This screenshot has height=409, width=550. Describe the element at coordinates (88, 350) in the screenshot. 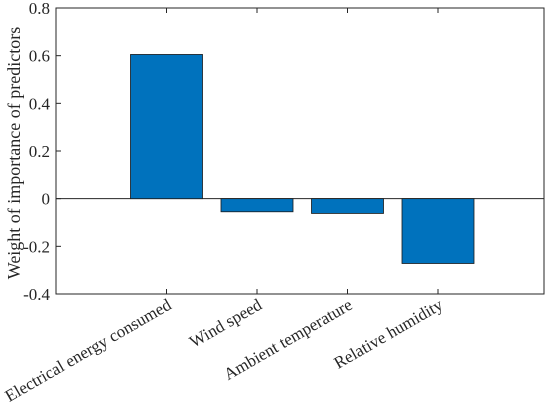

I see `x-tick-label: Electrical energy consumed` at that location.